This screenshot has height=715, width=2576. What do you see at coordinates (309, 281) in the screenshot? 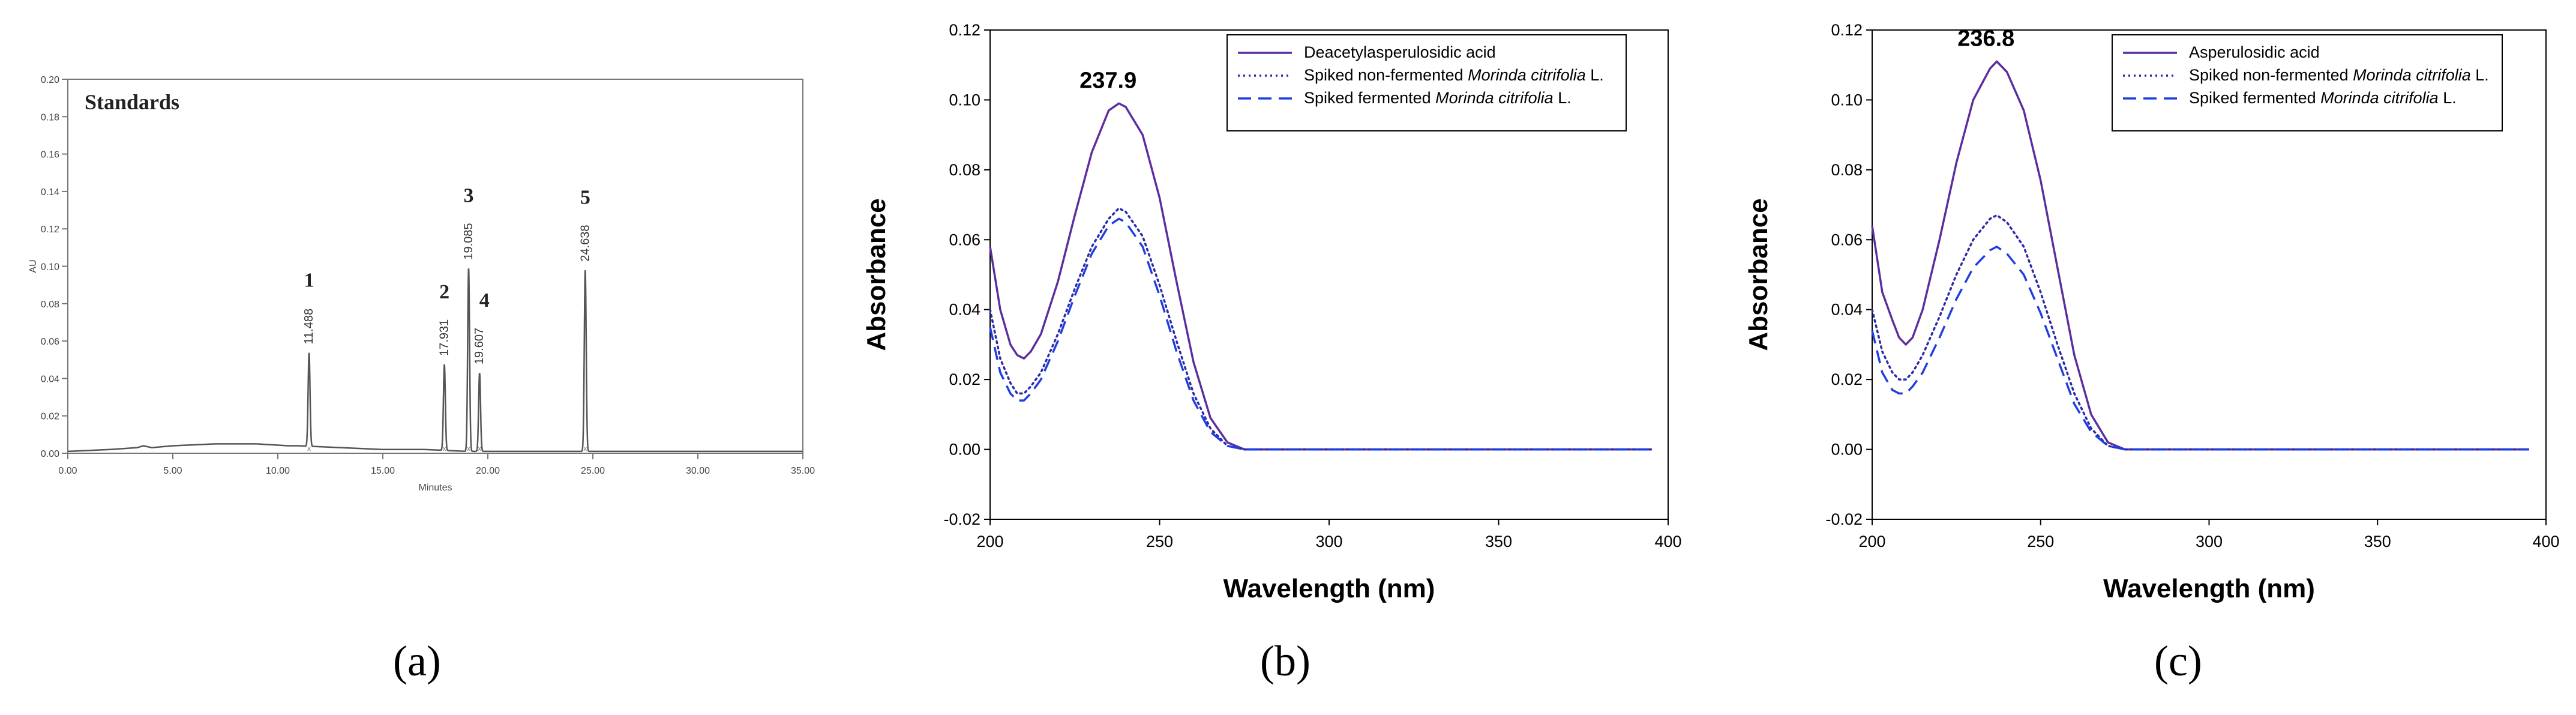
I see `peak-number-label: 1` at bounding box center [309, 281].